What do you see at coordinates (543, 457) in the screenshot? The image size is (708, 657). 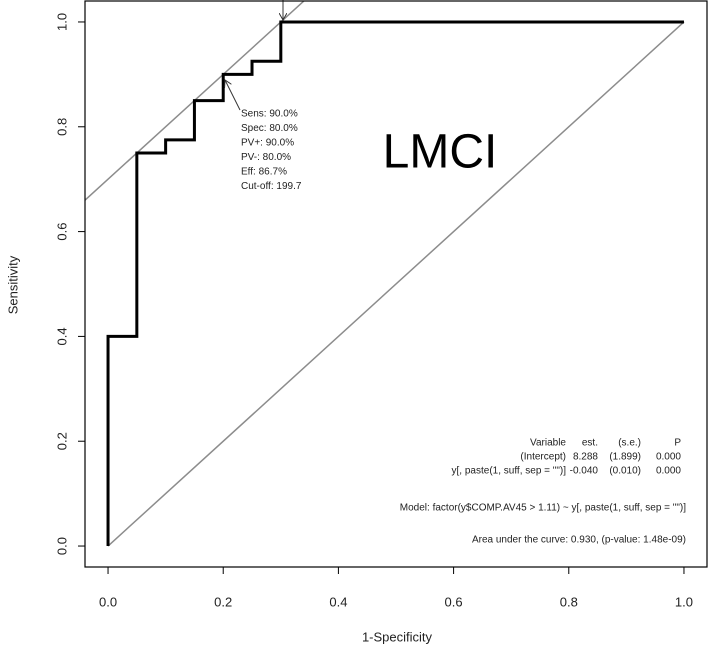 I see `table-cell: (Intercept)` at bounding box center [543, 457].